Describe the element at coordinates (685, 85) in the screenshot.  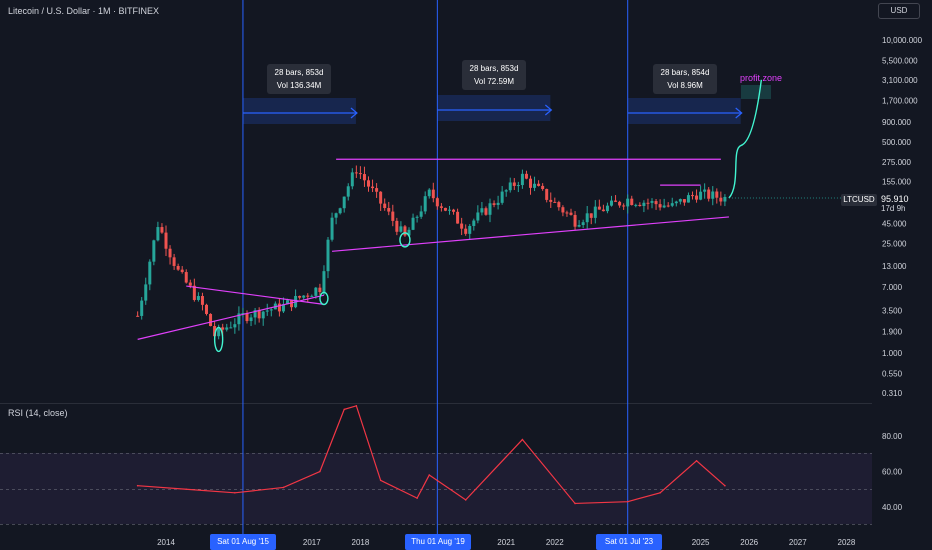
I see `range-vol-label-3: Vol 8.96M` at that location.